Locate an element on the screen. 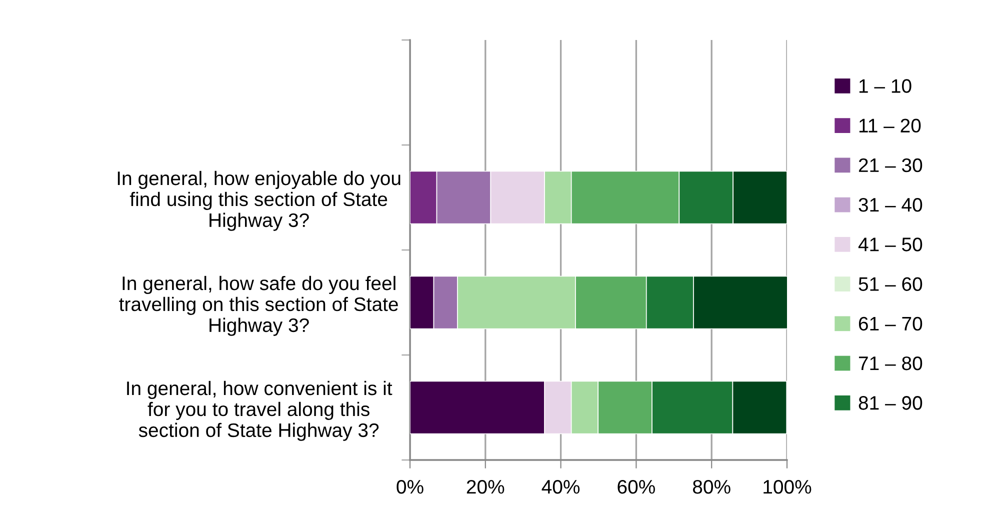  legend-label: 61 – 70 is located at coordinates (890, 323).